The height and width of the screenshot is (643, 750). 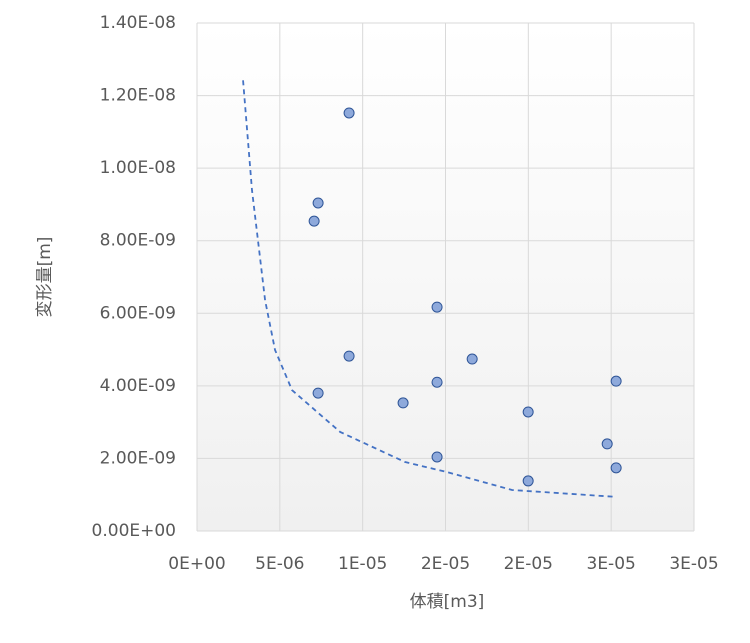 What do you see at coordinates (362, 564) in the screenshot?
I see `x-tick-label: 1E-05` at bounding box center [362, 564].